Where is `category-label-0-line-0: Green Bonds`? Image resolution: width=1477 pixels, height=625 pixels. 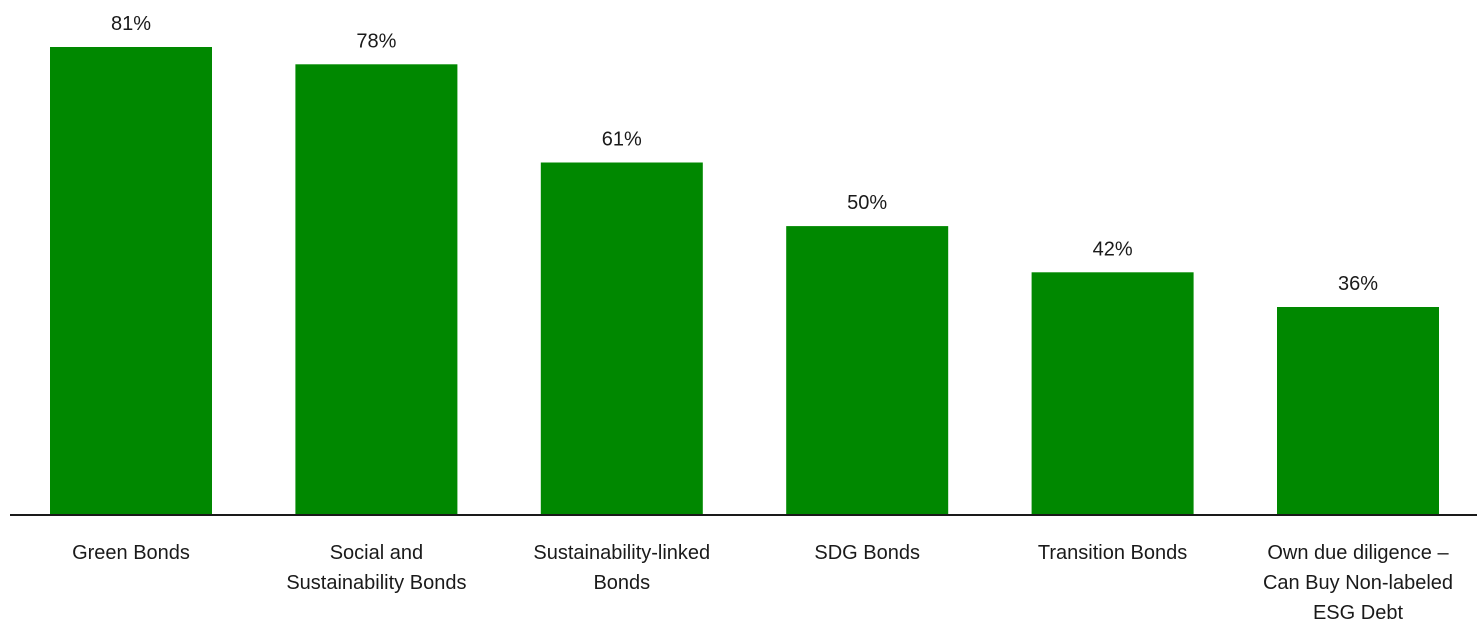 category-label-0-line-0: Green Bonds is located at coordinates (131, 553).